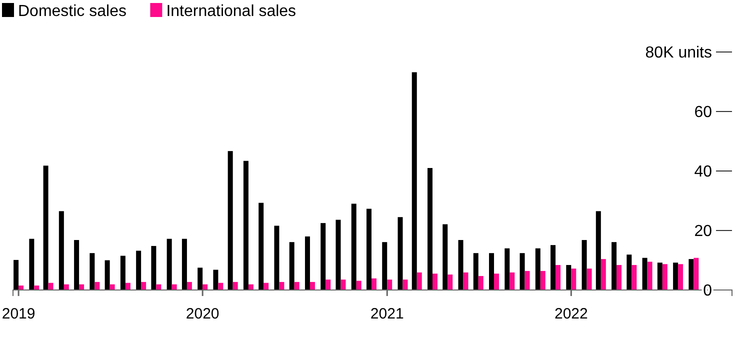  I want to click on y-tick-label: 80K units, so click(678, 53).